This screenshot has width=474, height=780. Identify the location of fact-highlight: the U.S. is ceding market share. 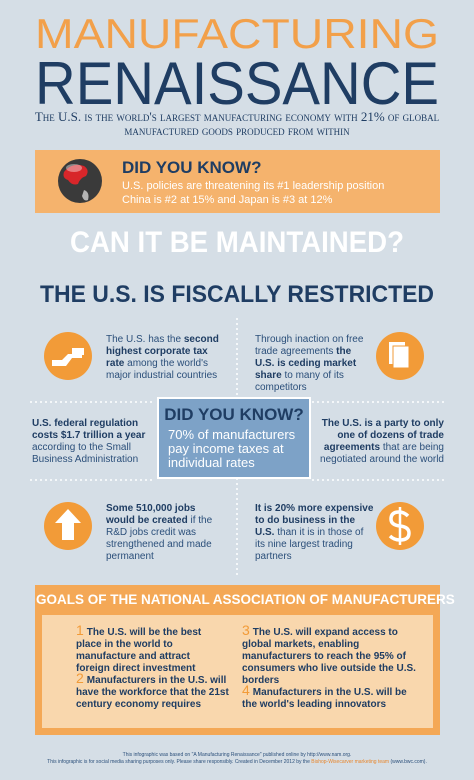
(306, 363).